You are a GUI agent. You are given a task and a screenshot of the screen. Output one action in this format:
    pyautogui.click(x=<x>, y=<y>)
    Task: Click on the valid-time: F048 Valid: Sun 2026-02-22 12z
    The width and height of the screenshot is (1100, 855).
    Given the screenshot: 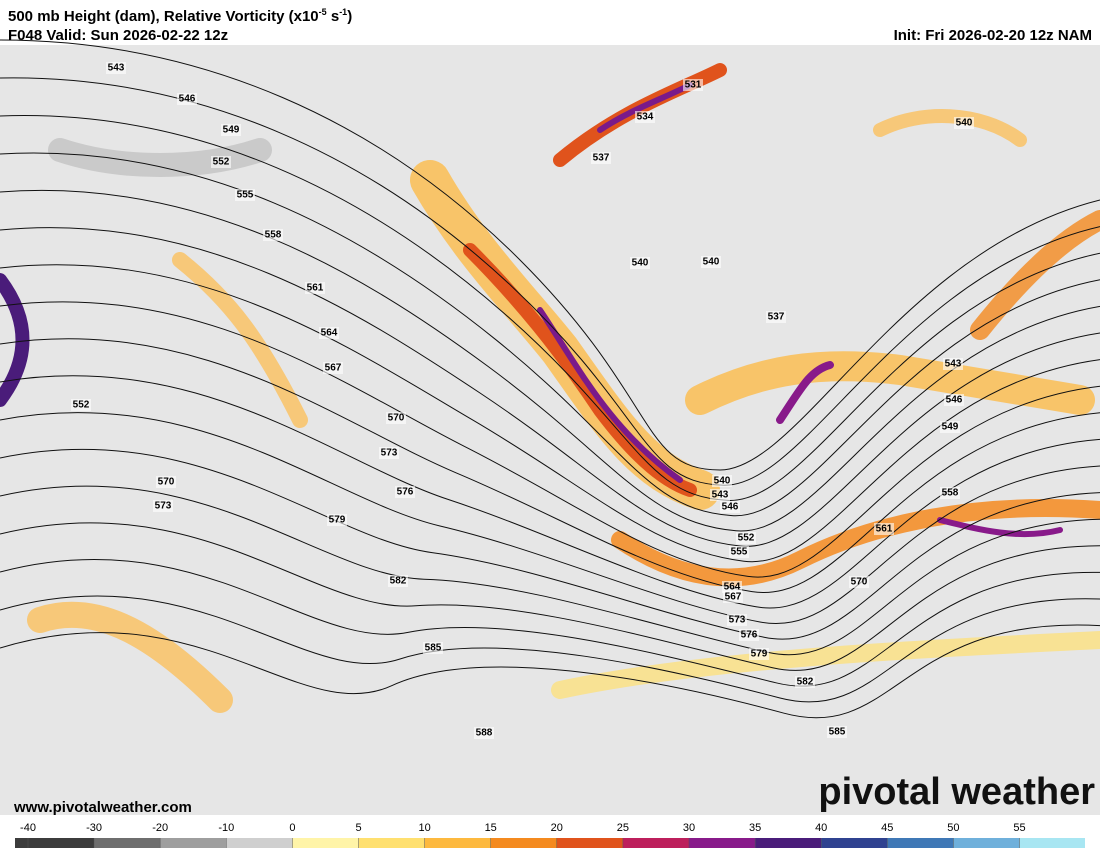 What is the action you would take?
    pyautogui.click(x=118, y=35)
    